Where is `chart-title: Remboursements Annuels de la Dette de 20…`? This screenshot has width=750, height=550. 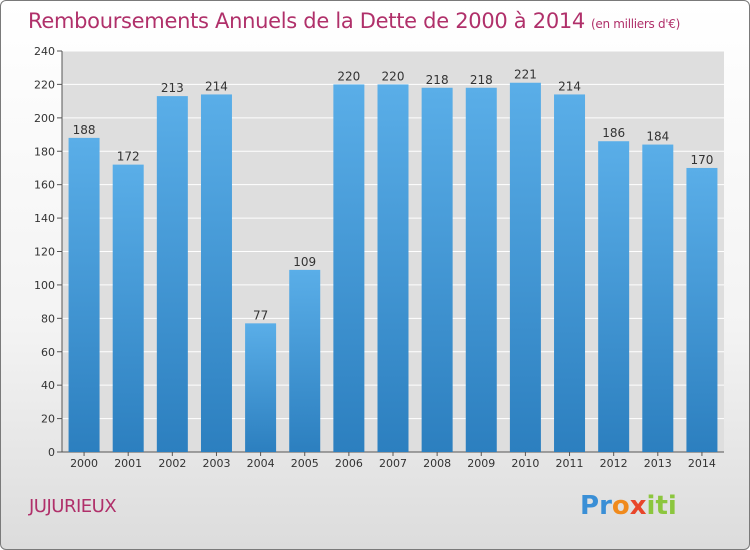
chart-title: Remboursements Annuels de la Dette de 20… is located at coordinates (354, 21).